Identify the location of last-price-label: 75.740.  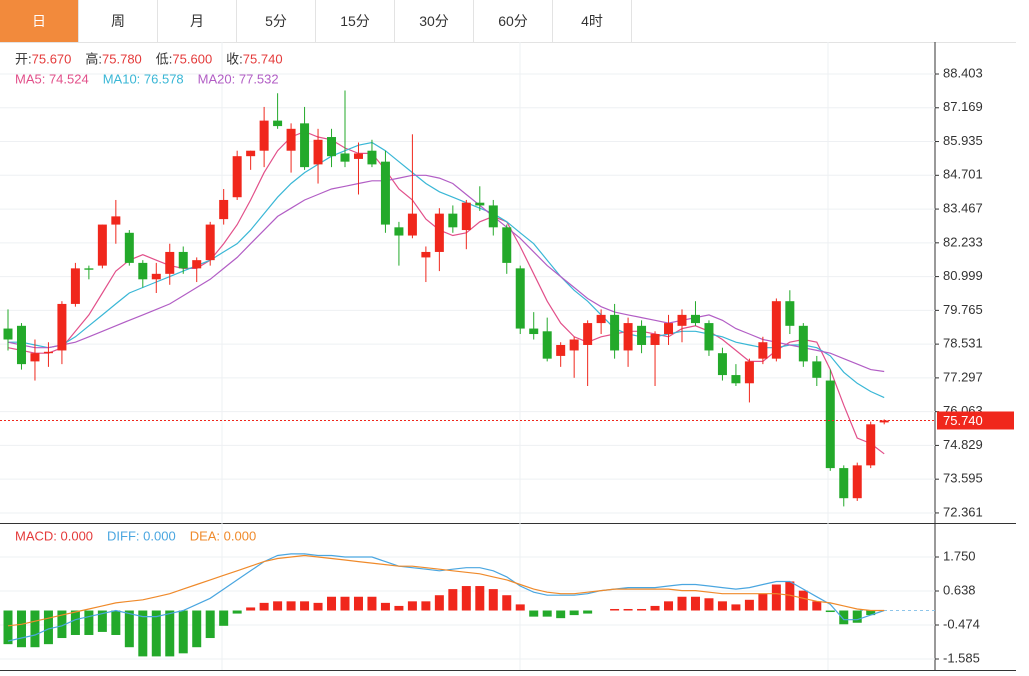
(963, 420).